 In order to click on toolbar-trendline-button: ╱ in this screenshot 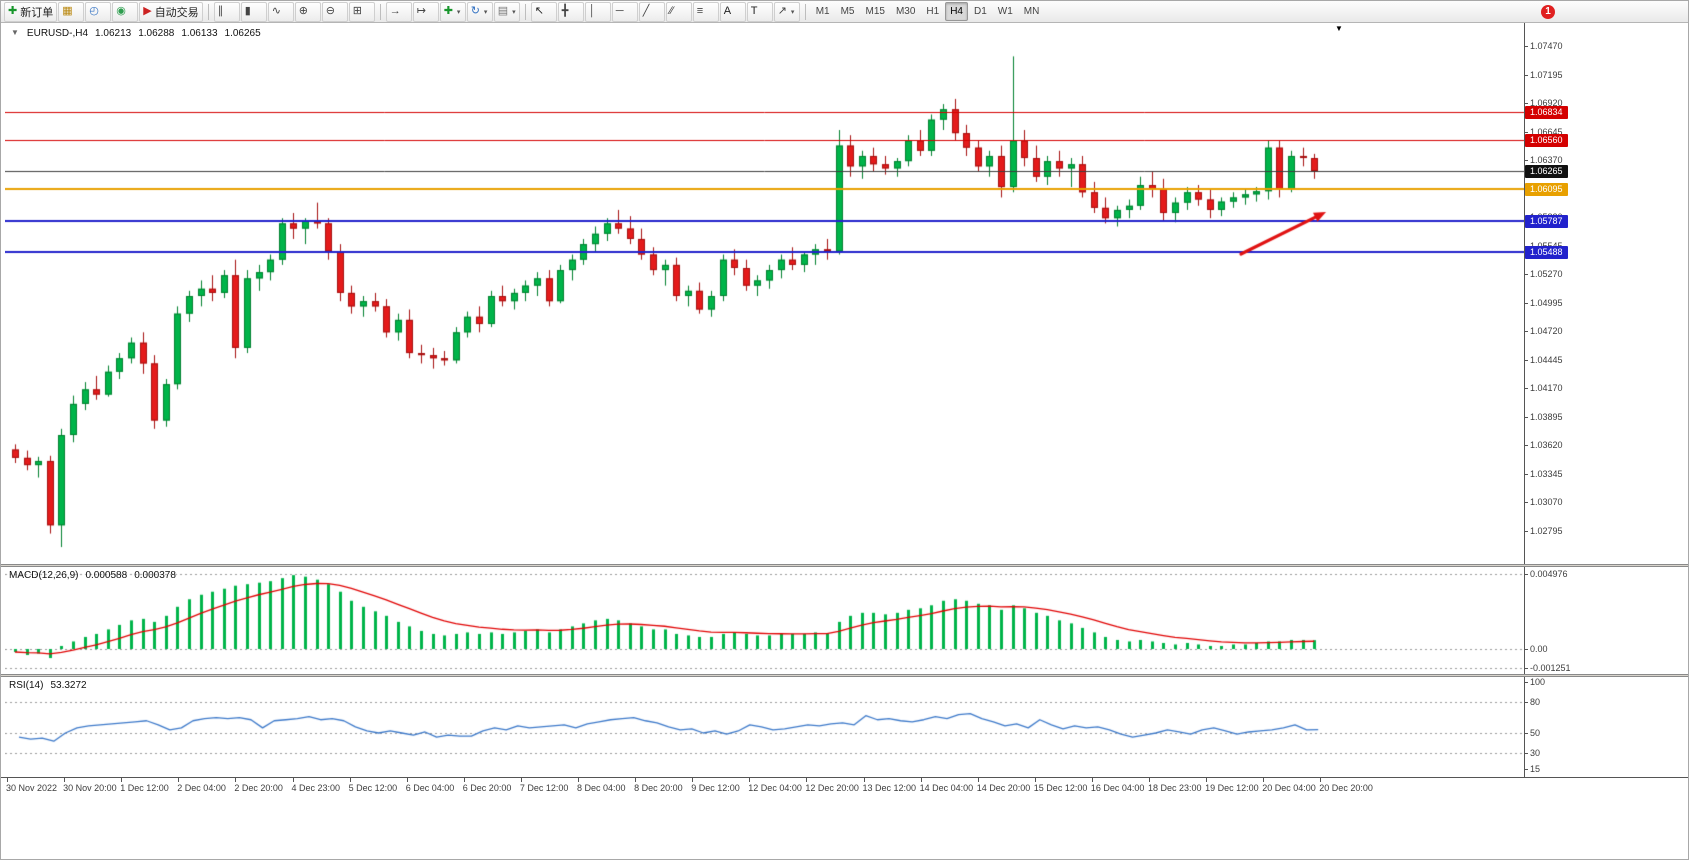, I will do `click(651, 11)`.